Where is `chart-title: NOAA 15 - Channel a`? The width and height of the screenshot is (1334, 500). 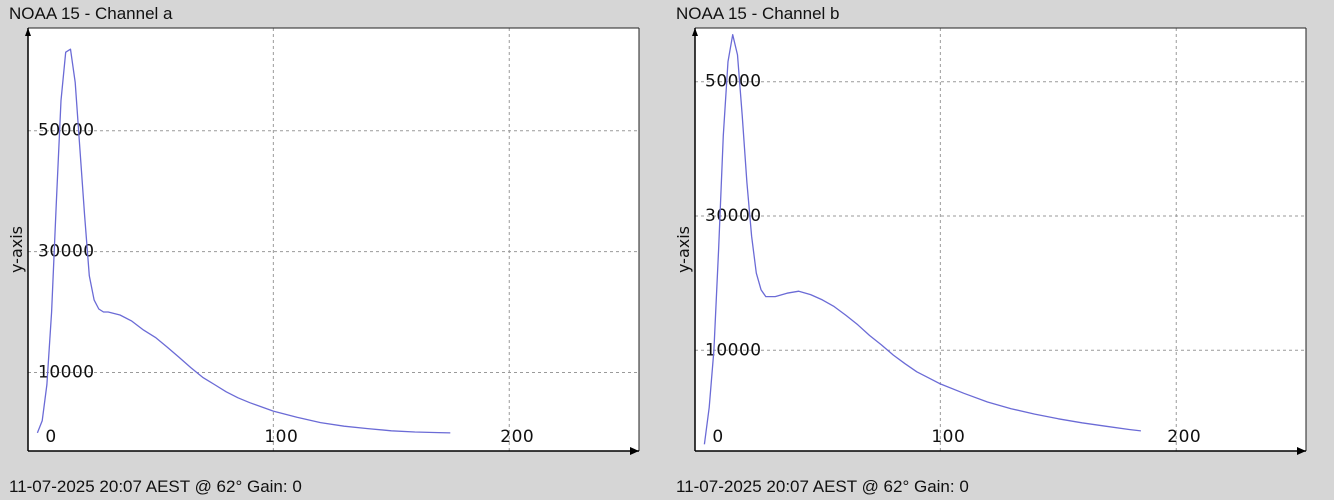
chart-title: NOAA 15 - Channel a is located at coordinates (91, 13).